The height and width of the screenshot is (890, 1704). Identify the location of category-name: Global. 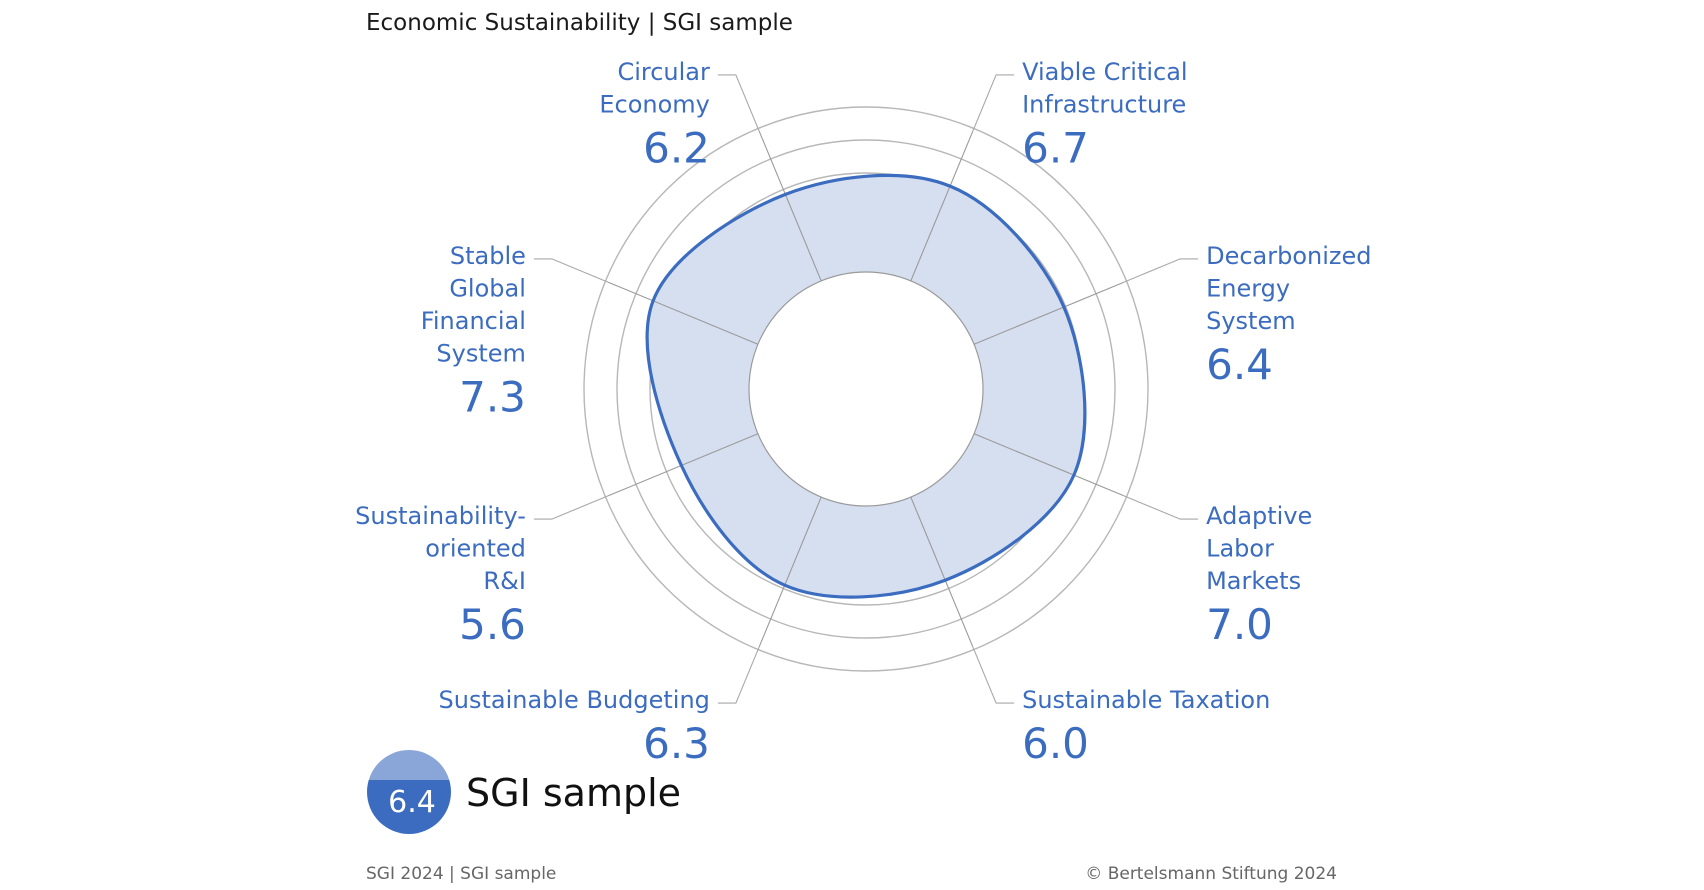
(487, 288).